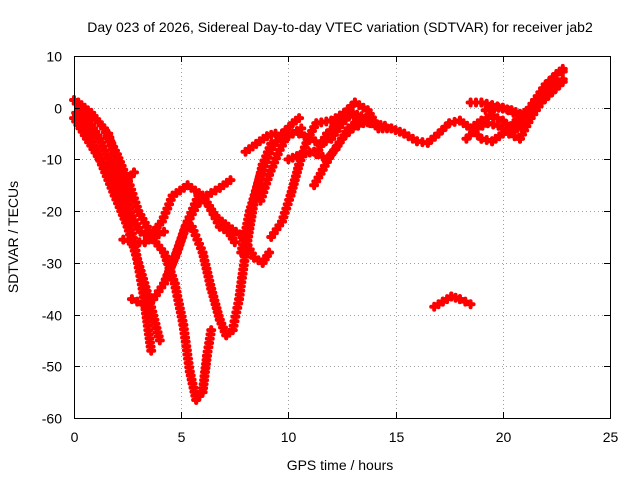  Describe the element at coordinates (52, 419) in the screenshot. I see `y-tick-label: -60` at that location.